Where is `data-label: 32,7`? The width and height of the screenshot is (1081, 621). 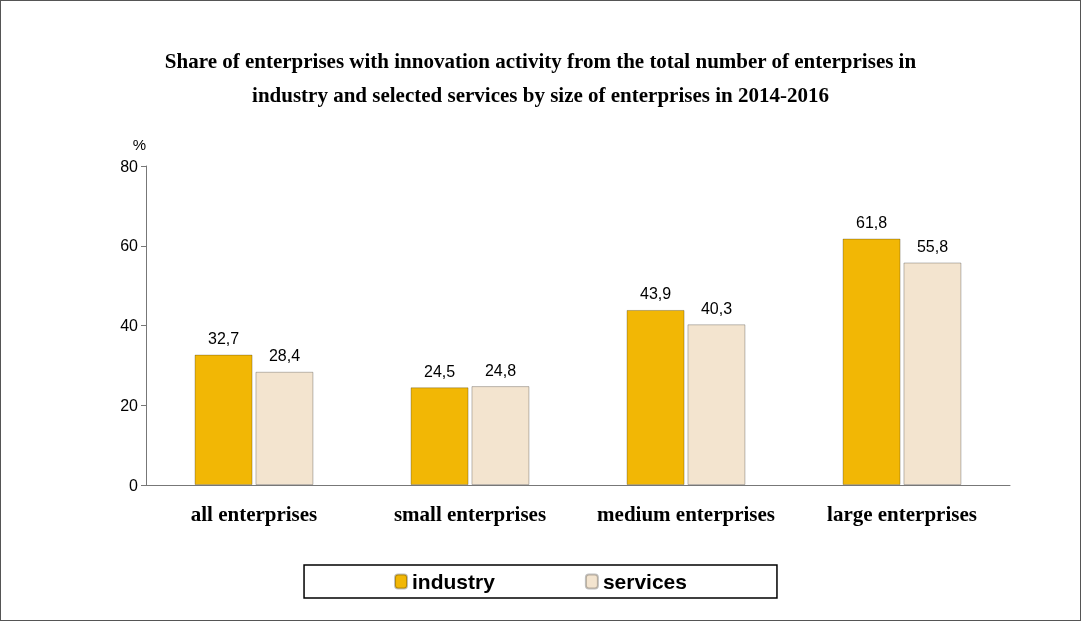 data-label: 32,7 is located at coordinates (223, 339).